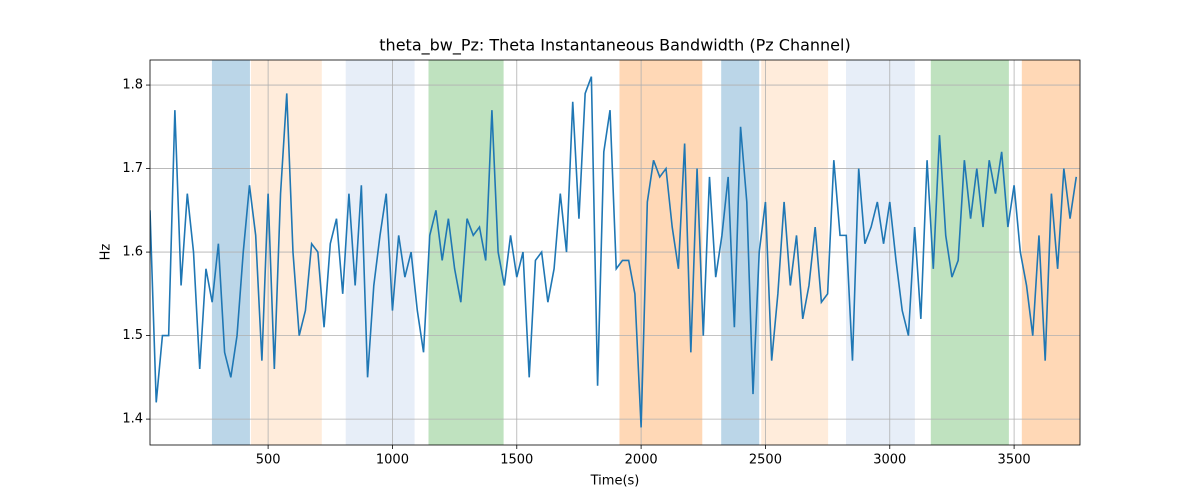 The height and width of the screenshot is (500, 1200). I want to click on x-tick-label: 3000, so click(889, 460).